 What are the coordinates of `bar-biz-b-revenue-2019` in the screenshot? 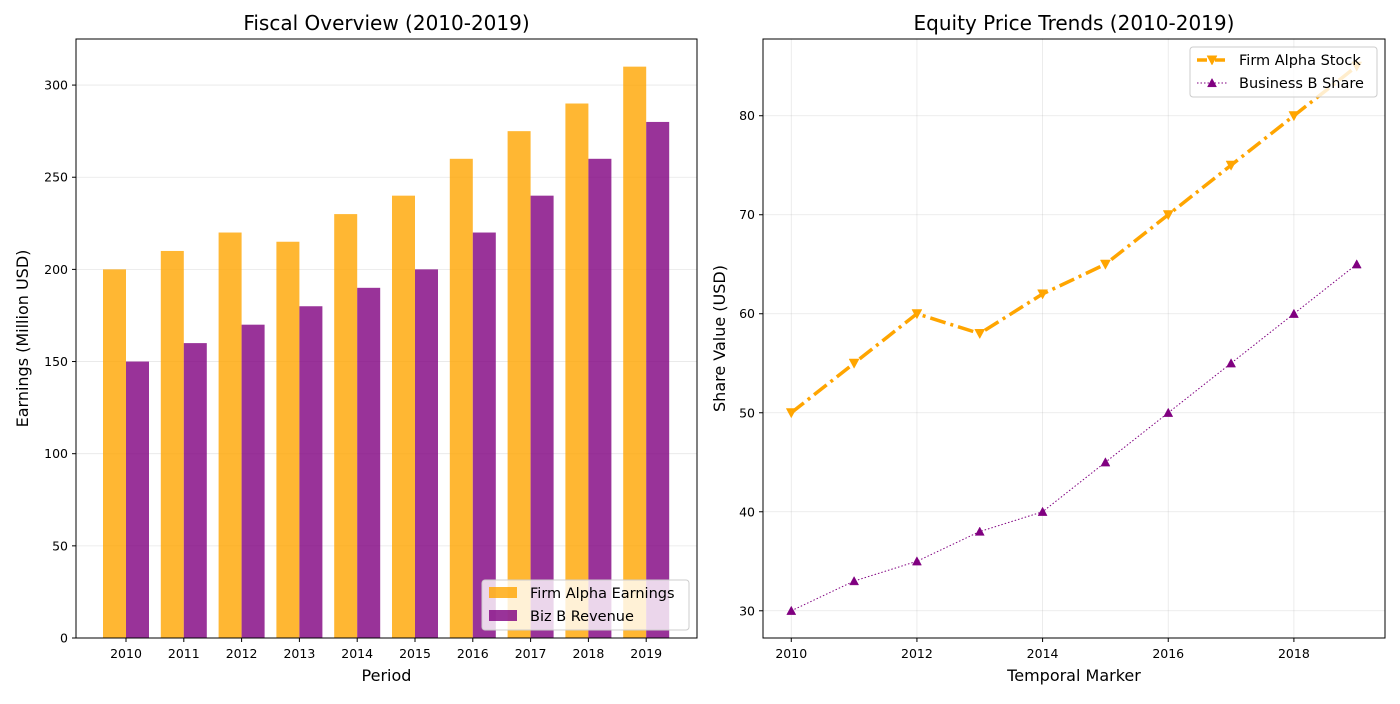 It's located at (658, 379).